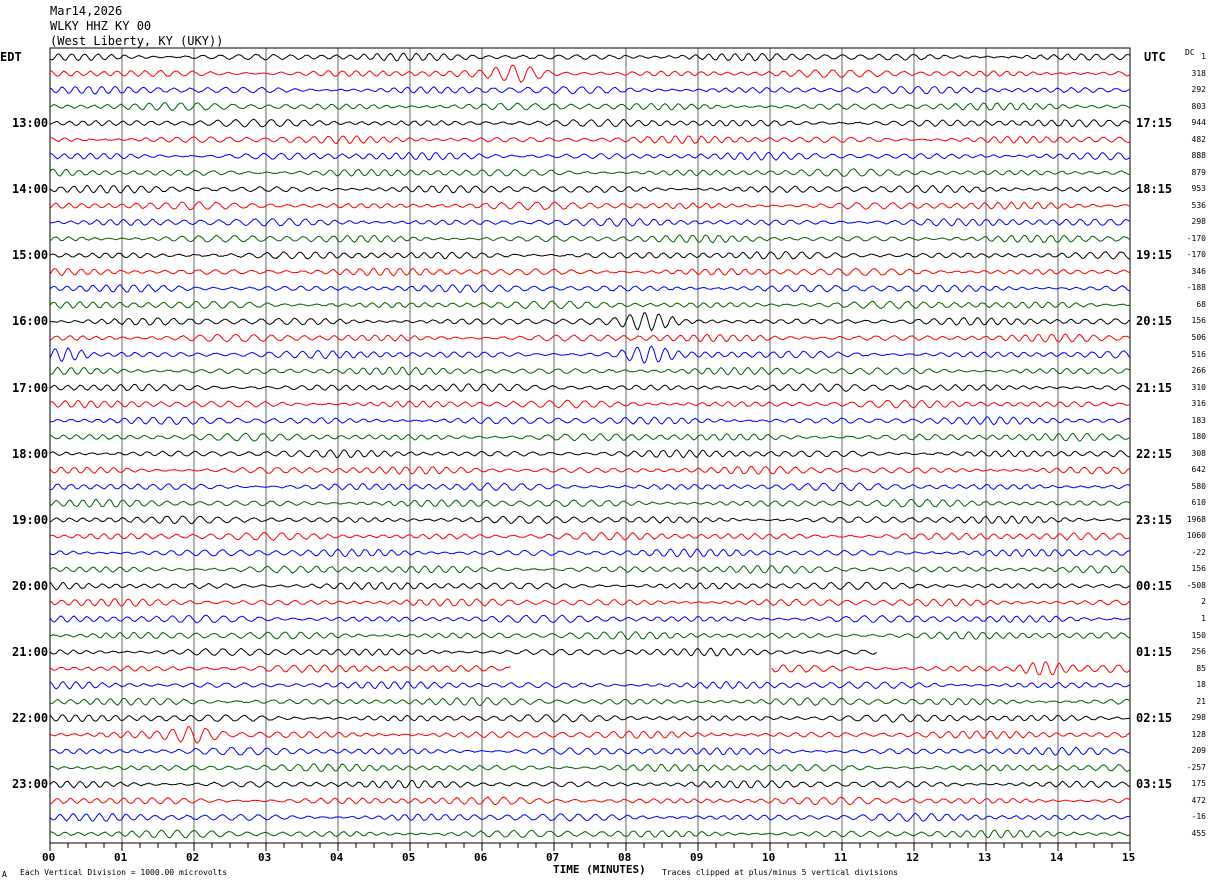 The height and width of the screenshot is (886, 1210). I want to click on dc-offset-value: 175, so click(1198, 784).